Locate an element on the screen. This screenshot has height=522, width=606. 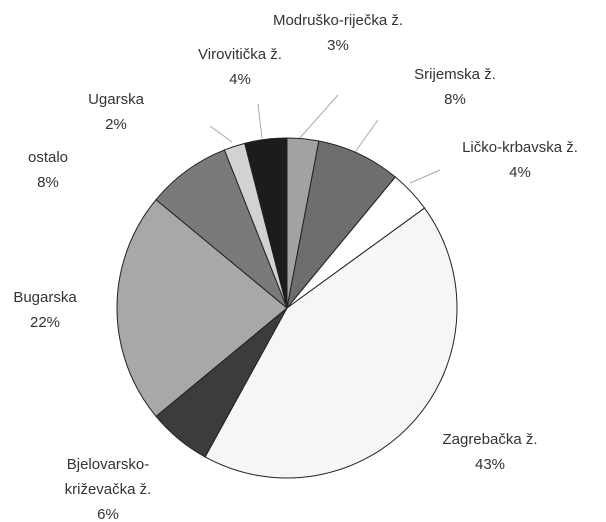
value-label: 3% is located at coordinates (338, 45).